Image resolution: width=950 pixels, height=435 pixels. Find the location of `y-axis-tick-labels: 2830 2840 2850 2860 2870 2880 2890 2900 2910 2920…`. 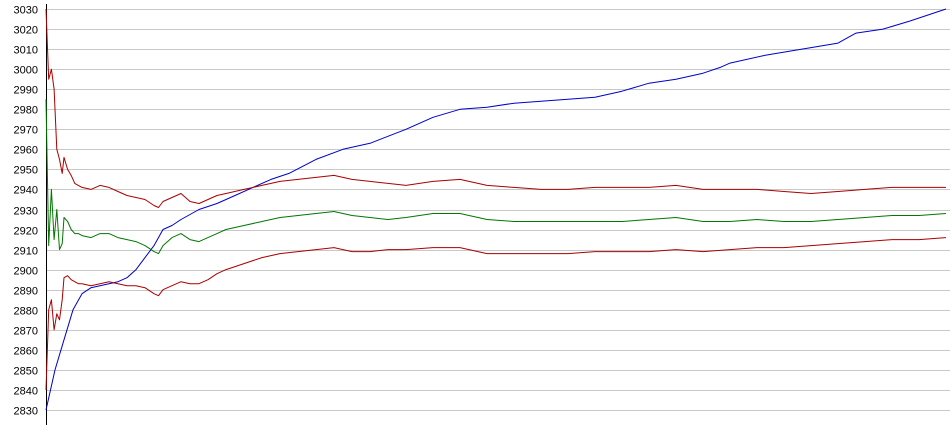

y-axis-tick-labels: 2830 2840 2850 2860 2870 2880 2890 2900 2910 2920… is located at coordinates (26, 211).